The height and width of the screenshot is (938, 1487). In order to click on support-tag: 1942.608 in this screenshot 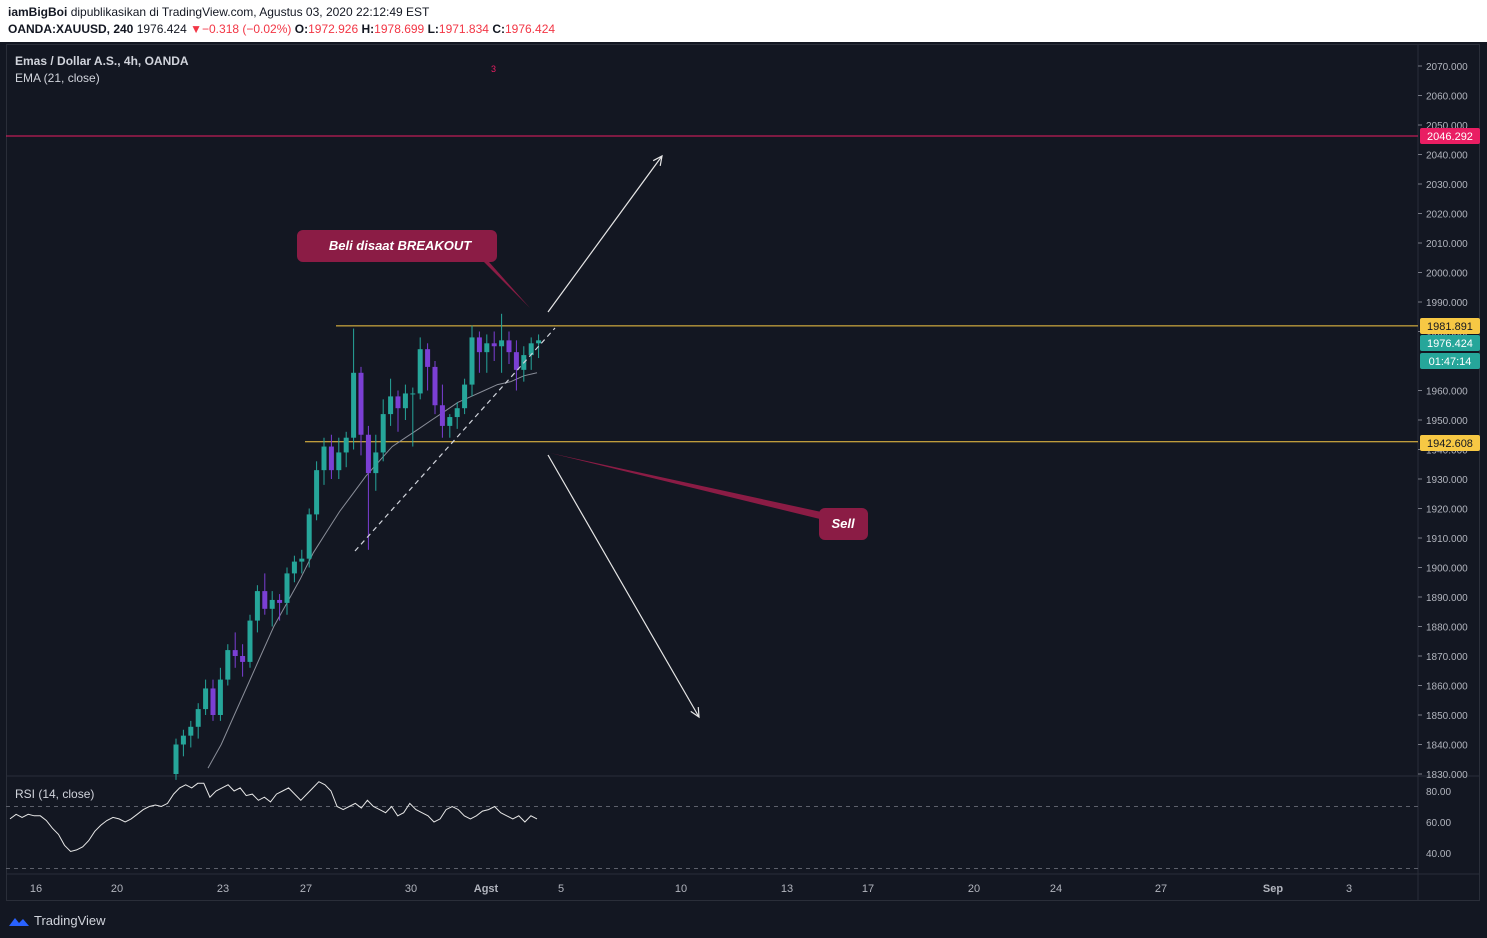, I will do `click(1450, 444)`.